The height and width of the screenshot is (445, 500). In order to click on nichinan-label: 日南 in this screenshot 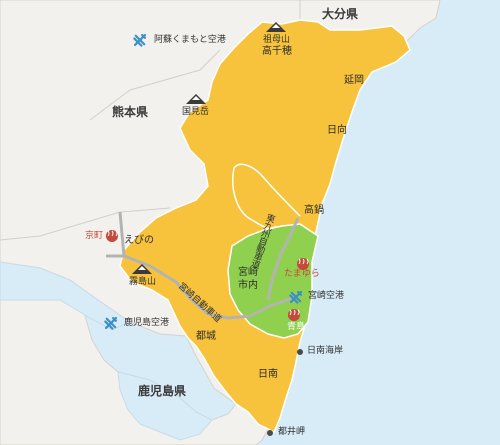, I will do `click(268, 374)`.